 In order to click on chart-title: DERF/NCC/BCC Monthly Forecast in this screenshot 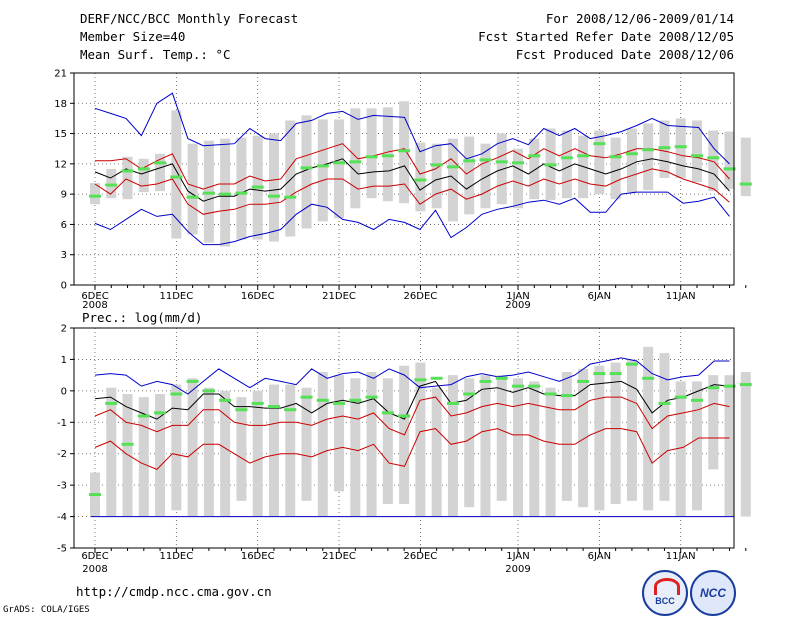, I will do `click(189, 18)`.